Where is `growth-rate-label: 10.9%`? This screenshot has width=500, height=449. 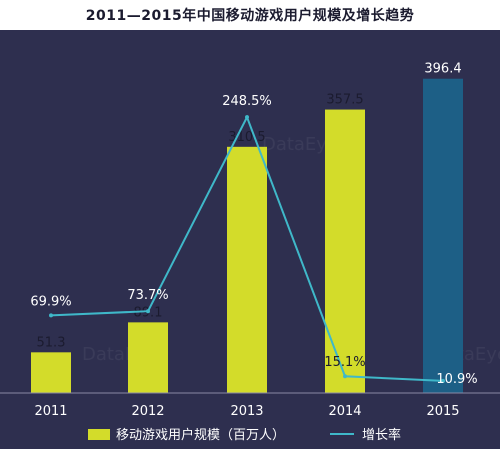 growth-rate-label: 10.9% is located at coordinates (456, 379).